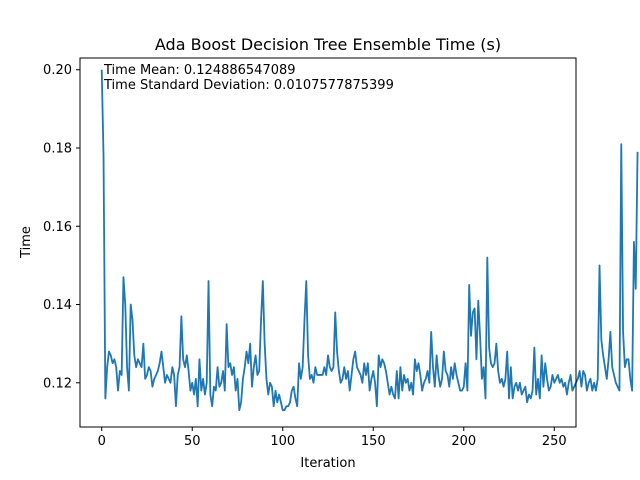  What do you see at coordinates (57, 70) in the screenshot?
I see `y-tick-label: 0.20` at bounding box center [57, 70].